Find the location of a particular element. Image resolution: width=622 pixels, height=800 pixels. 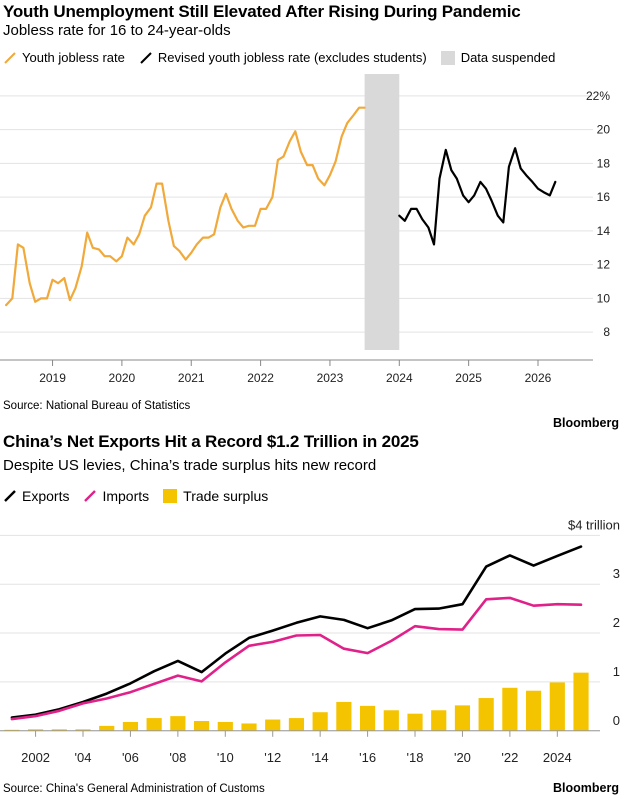

legend-item-youth-jobless-rate: Youth jobless rate is located at coordinates (64, 57).